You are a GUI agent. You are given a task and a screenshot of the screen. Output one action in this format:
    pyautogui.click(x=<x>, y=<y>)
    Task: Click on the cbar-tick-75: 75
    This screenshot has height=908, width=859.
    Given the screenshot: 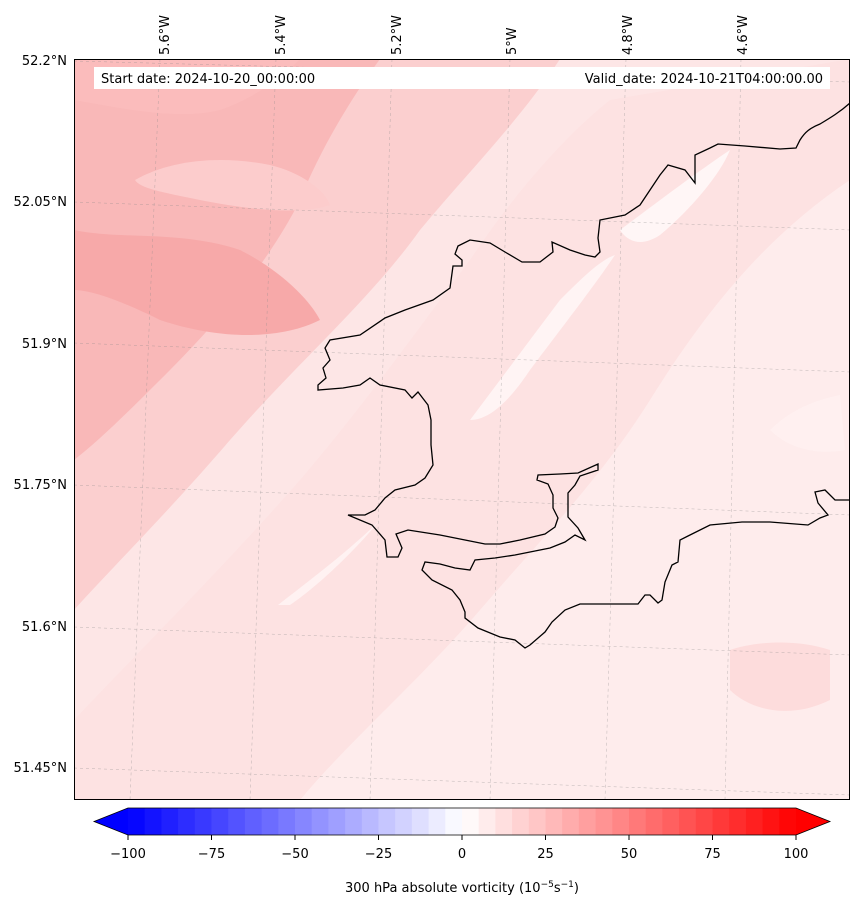 What is the action you would take?
    pyautogui.click(x=712, y=854)
    